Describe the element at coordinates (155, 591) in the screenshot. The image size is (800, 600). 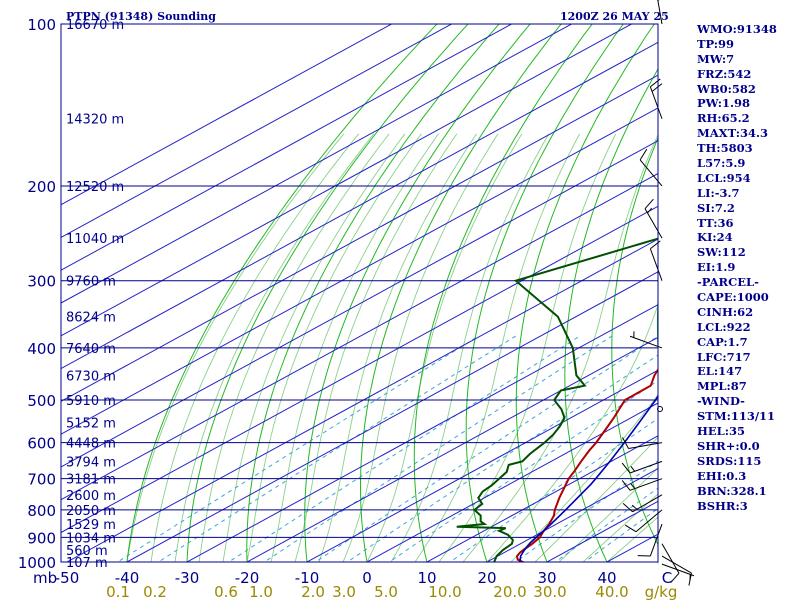
I see `mixing-ratio-label: 0.2` at that location.